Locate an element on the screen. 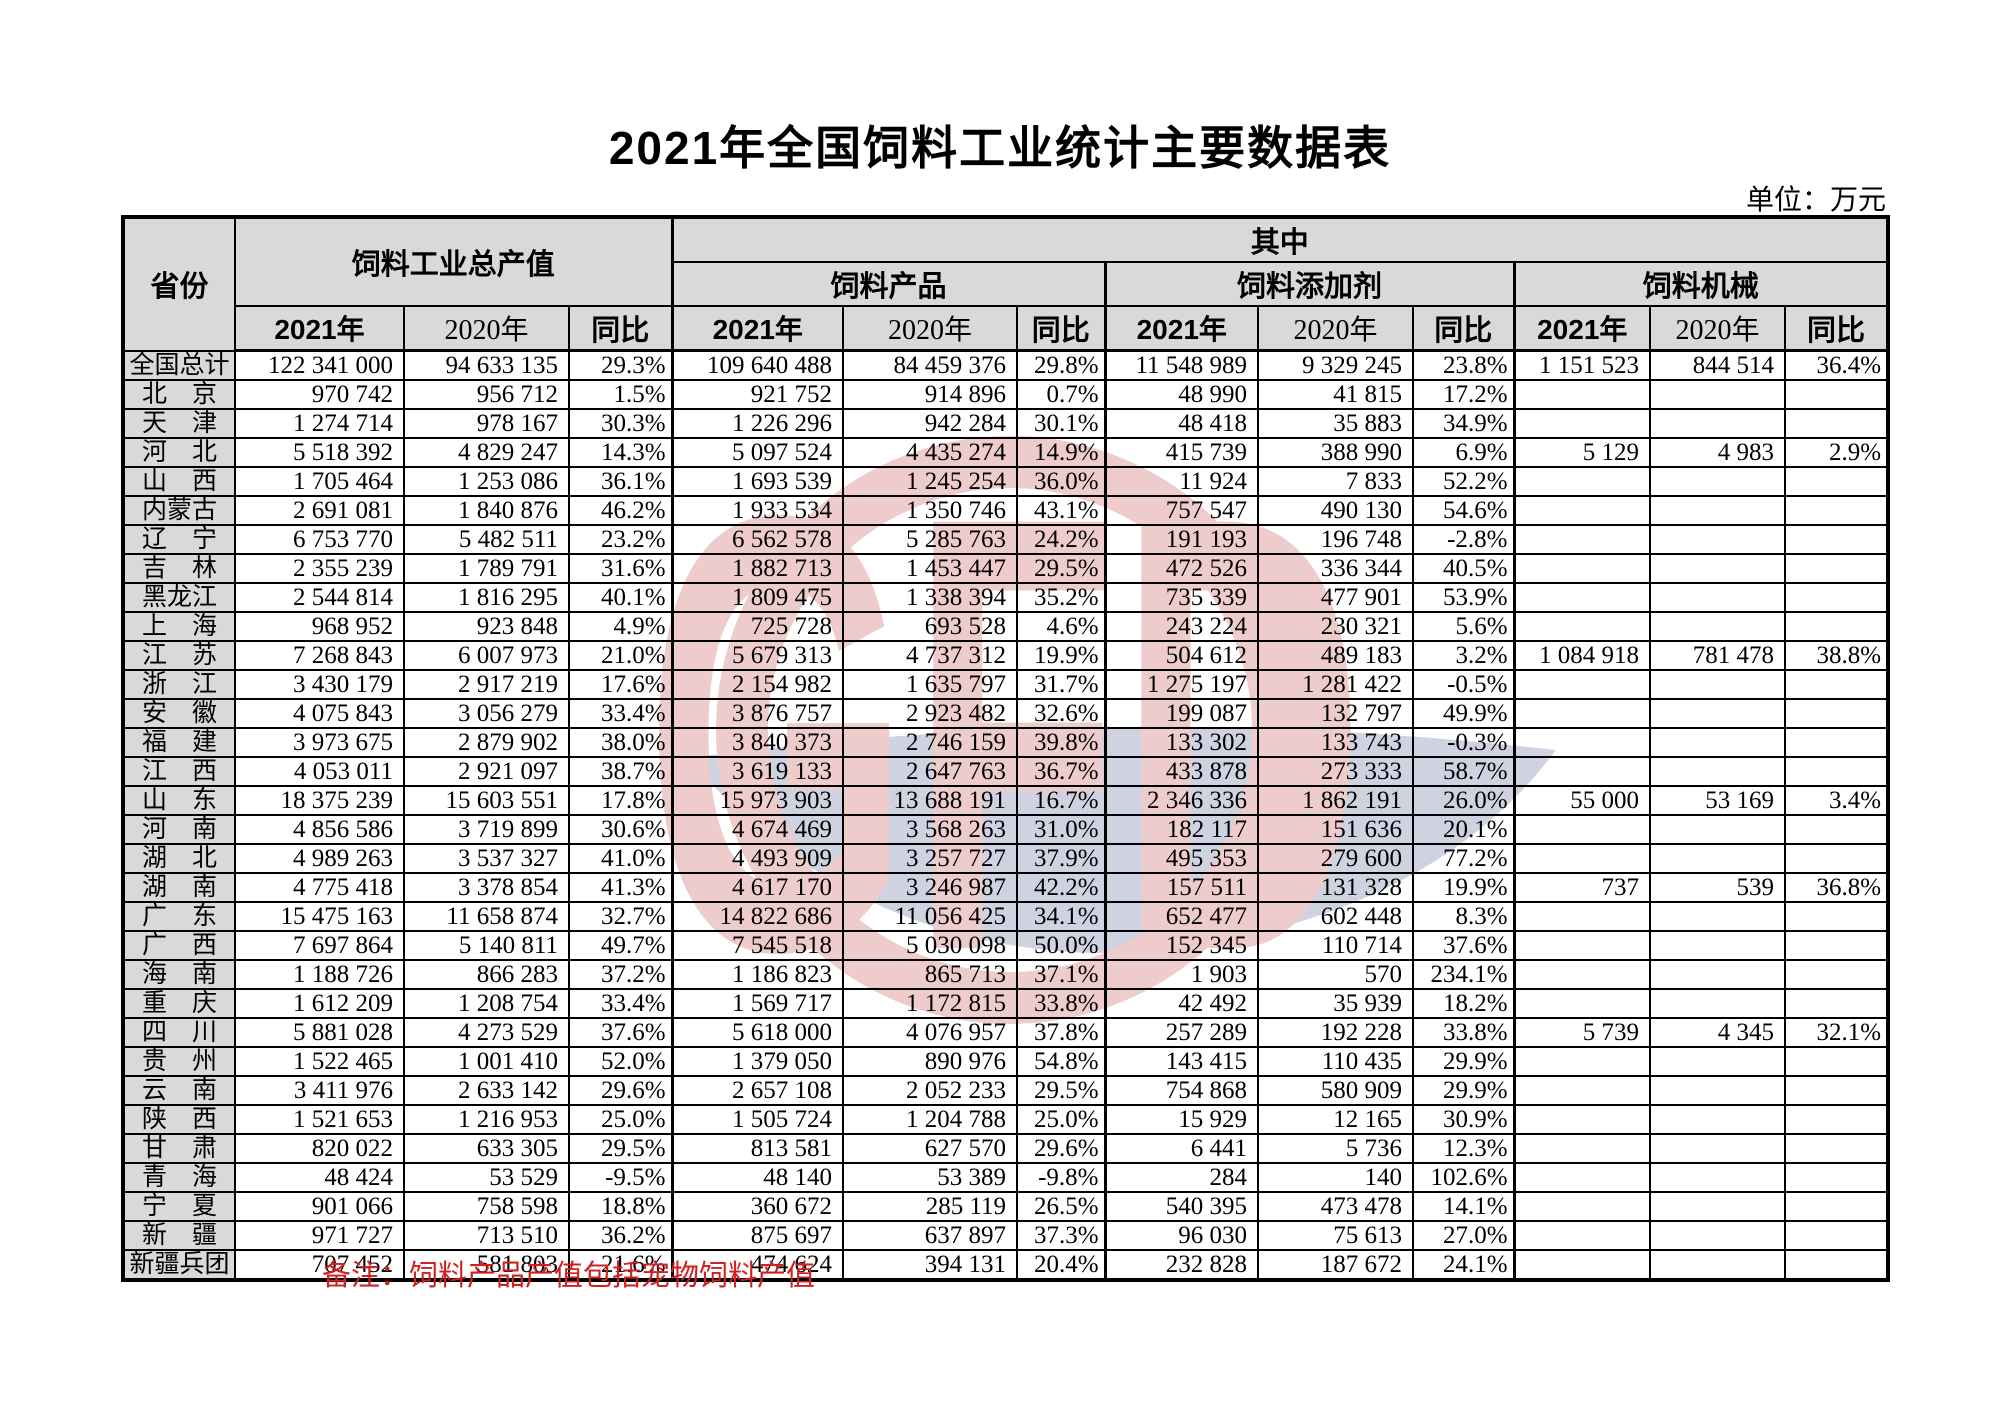 The width and height of the screenshot is (2000, 1414). province-cell: 广 东 is located at coordinates (179, 916).